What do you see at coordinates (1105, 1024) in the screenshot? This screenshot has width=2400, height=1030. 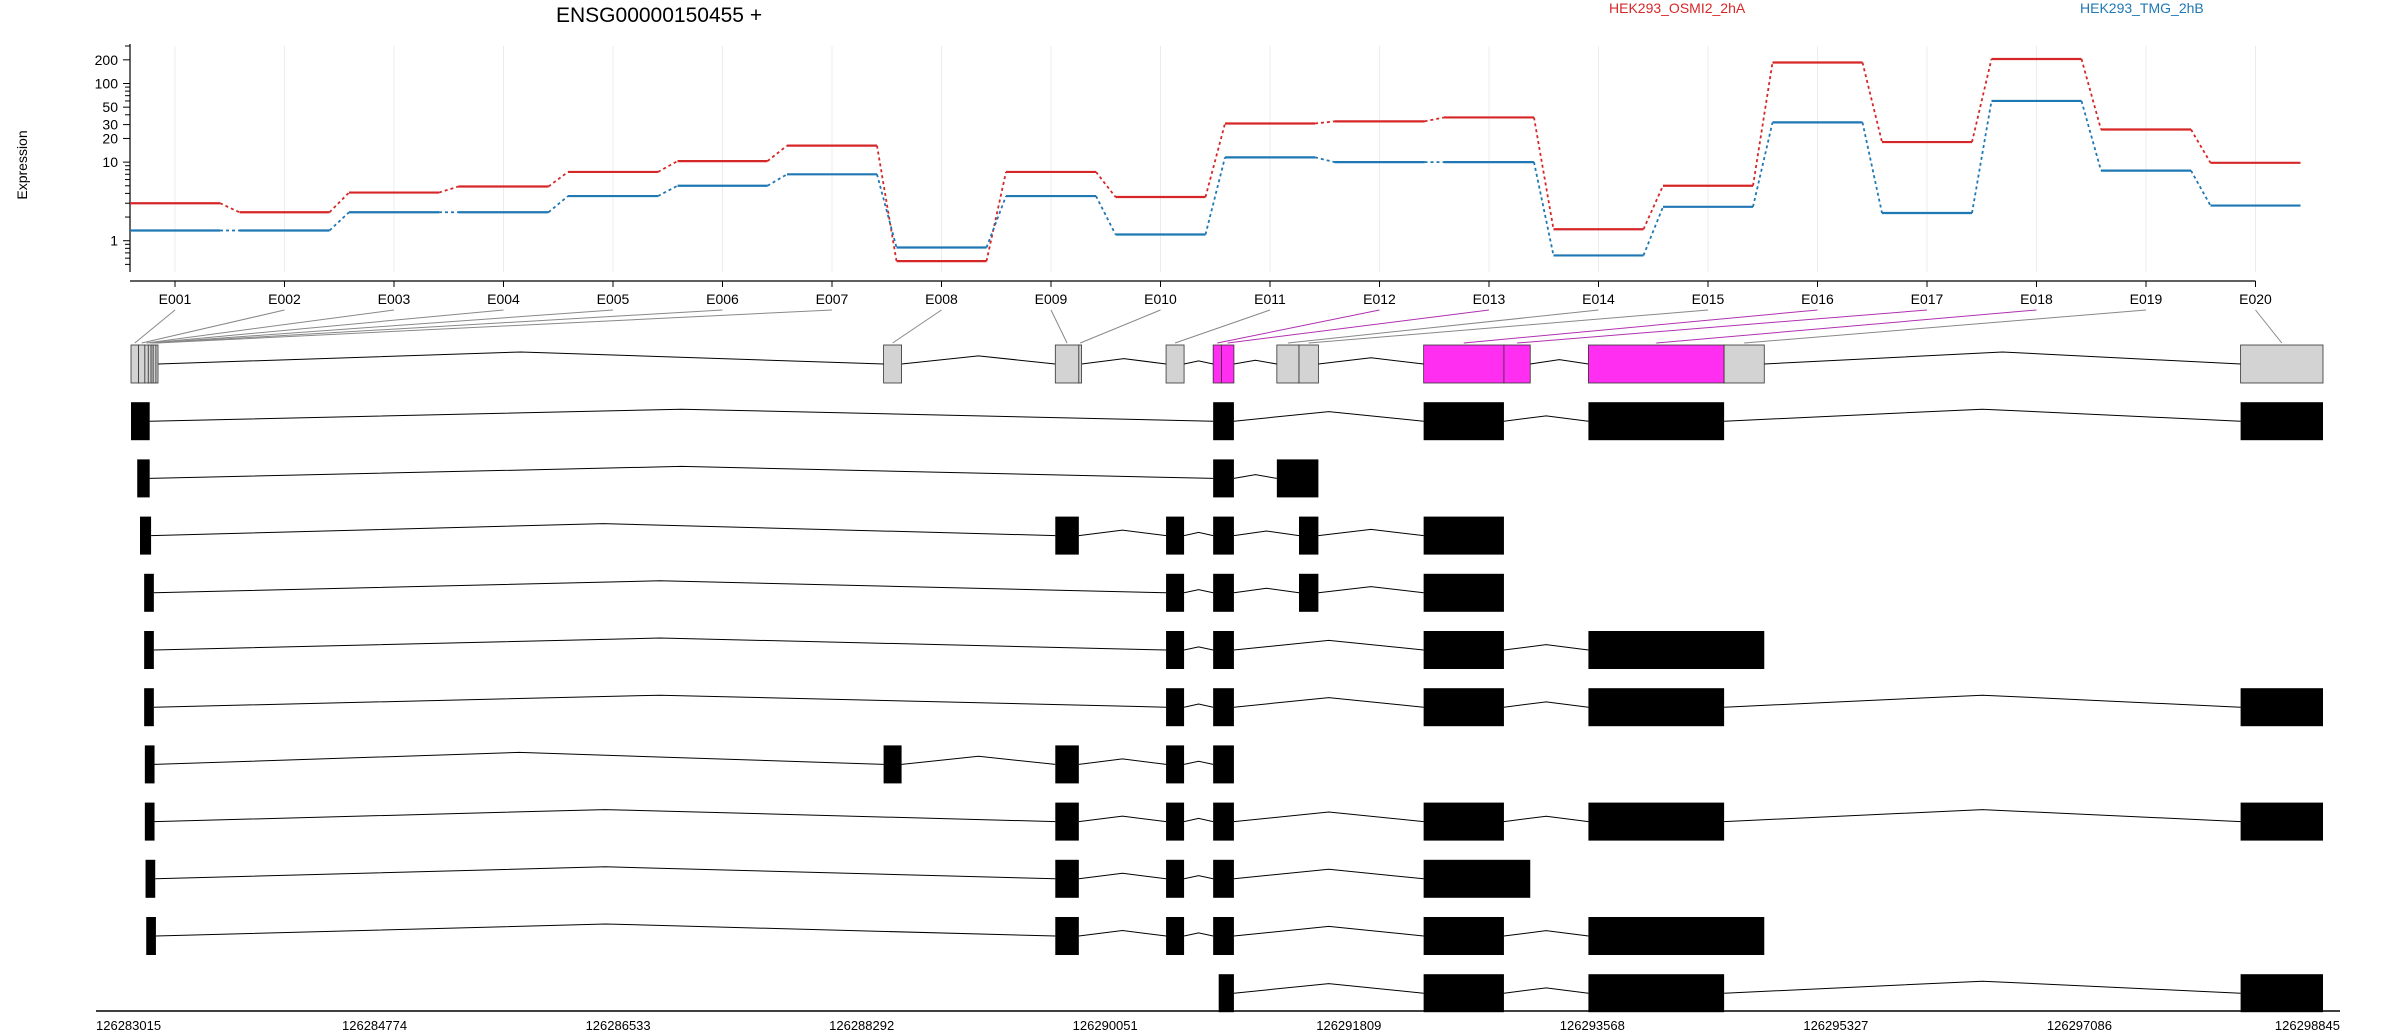 I see `coord-tick-label: 126290051` at bounding box center [1105, 1024].